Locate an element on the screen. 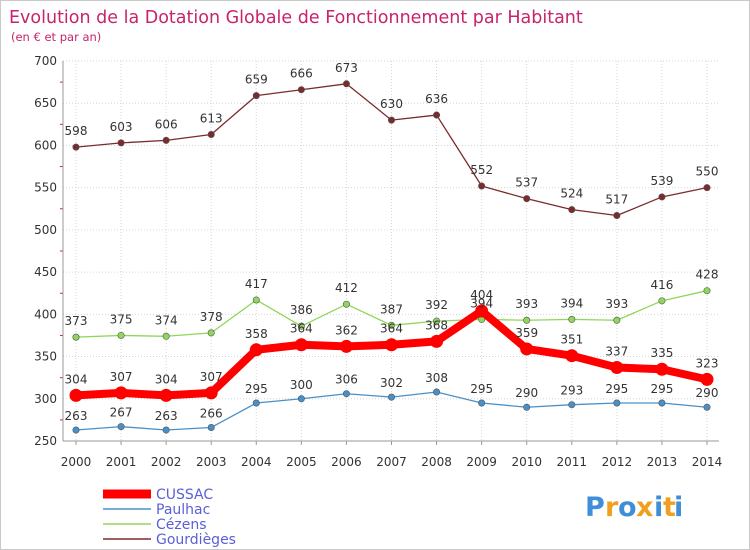  data-label-c-zens-2014: 428 is located at coordinates (707, 275).